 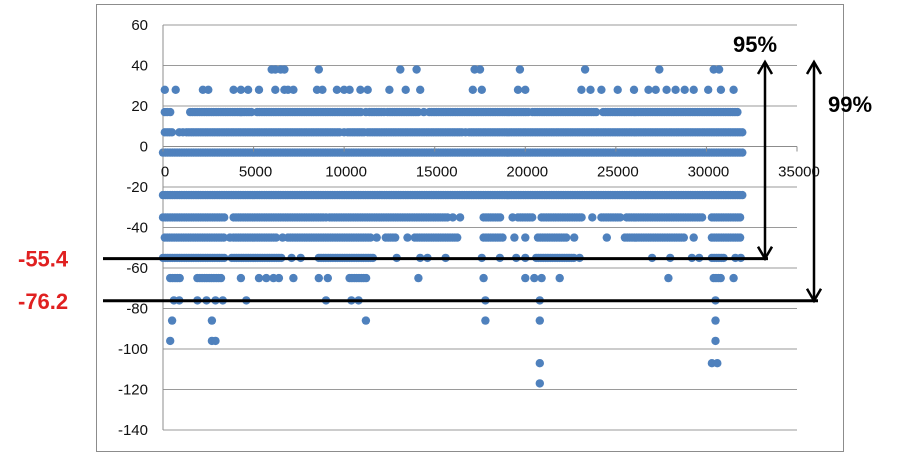 What do you see at coordinates (755, 44) in the screenshot?
I see `bracket-95-label: 95%` at bounding box center [755, 44].